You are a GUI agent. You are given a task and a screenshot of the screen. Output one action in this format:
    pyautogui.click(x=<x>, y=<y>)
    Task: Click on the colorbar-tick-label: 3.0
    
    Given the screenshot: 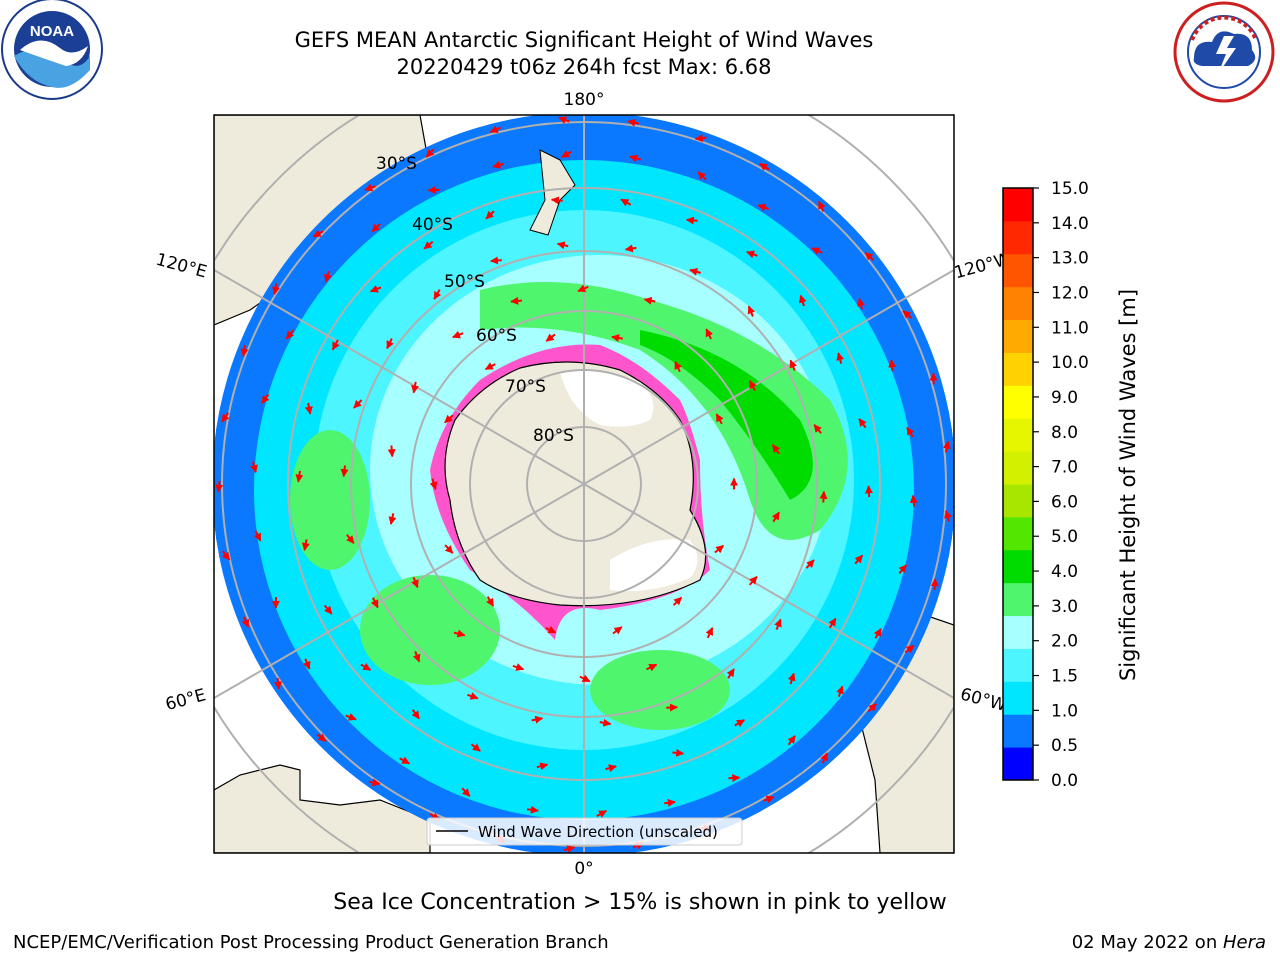 What is the action you would take?
    pyautogui.click(x=1064, y=607)
    